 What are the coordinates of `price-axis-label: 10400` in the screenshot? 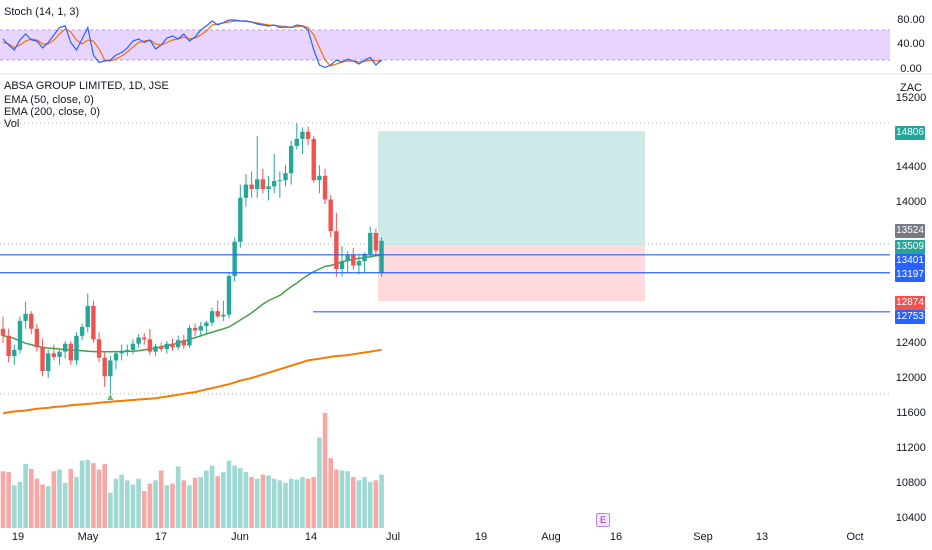 It's located at (911, 518).